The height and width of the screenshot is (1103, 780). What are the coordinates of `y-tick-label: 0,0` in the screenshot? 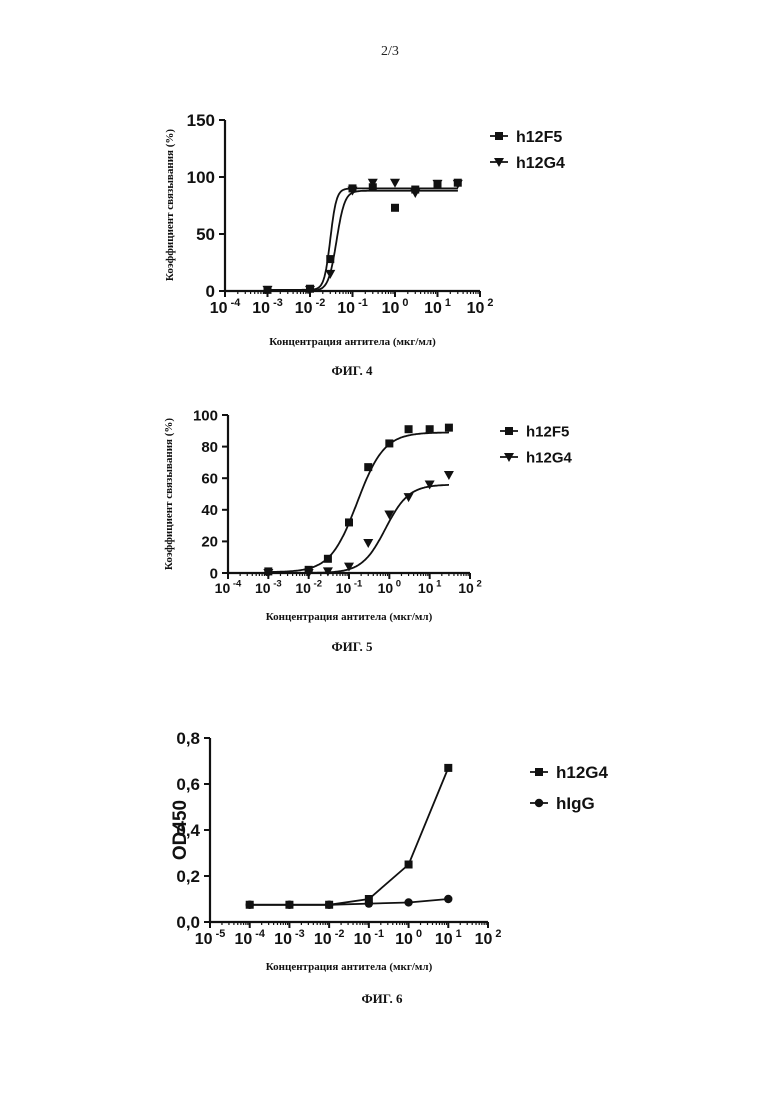 It's located at (188, 922).